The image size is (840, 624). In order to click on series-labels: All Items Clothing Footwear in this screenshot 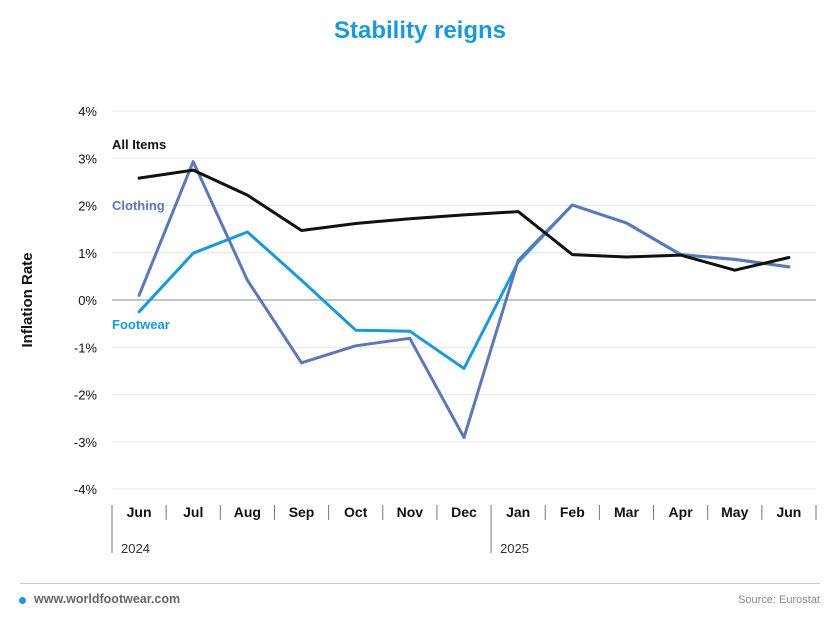, I will do `click(141, 234)`.